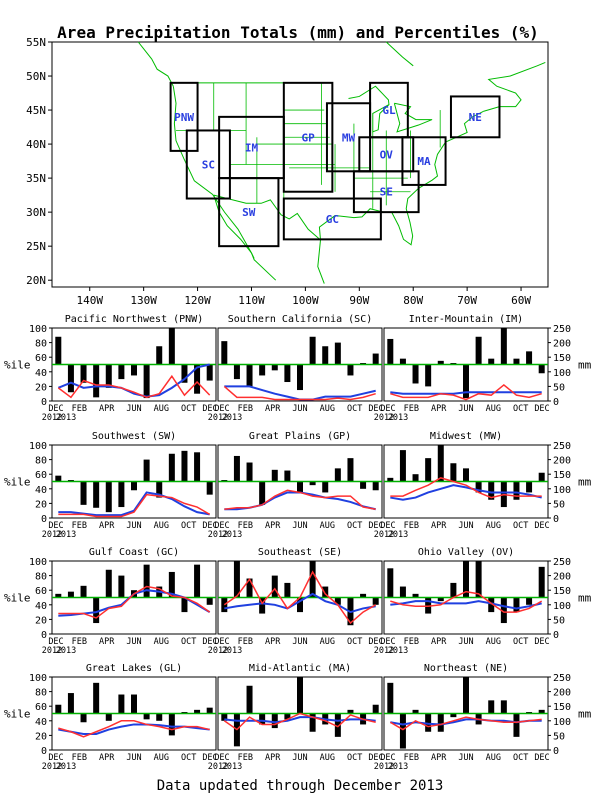  I want to click on region-box-se, so click(386, 192).